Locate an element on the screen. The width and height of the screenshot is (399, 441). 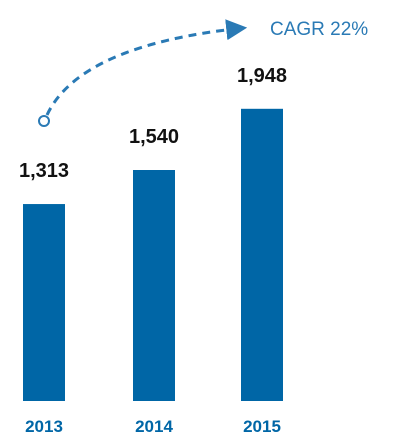
cagr-arrow is located at coordinates (146, 67).